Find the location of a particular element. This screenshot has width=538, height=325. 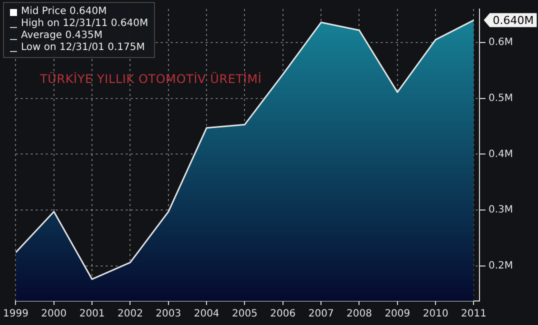

annotation: High on 12/31/11 0.640M is located at coordinates (84, 24).